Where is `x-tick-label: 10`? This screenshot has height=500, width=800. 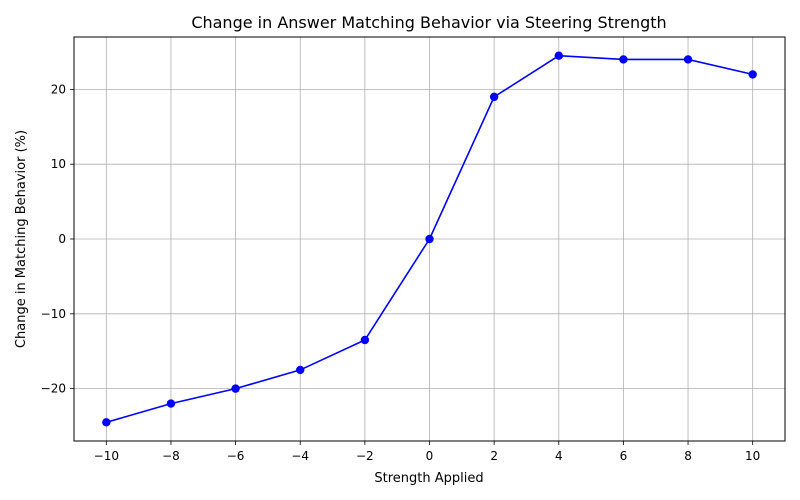
x-tick-label: 10 is located at coordinates (752, 456).